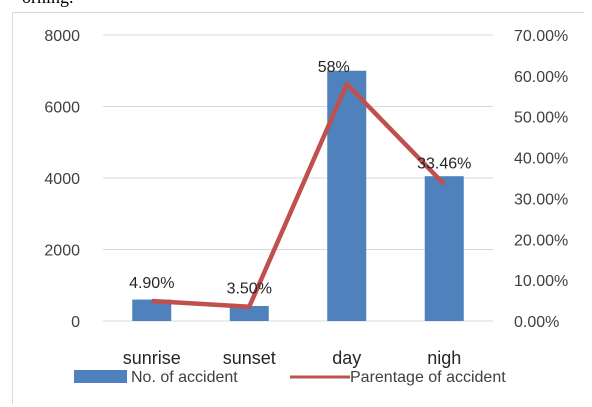  What do you see at coordinates (249, 358) in the screenshot?
I see `category-label: sunset` at bounding box center [249, 358].